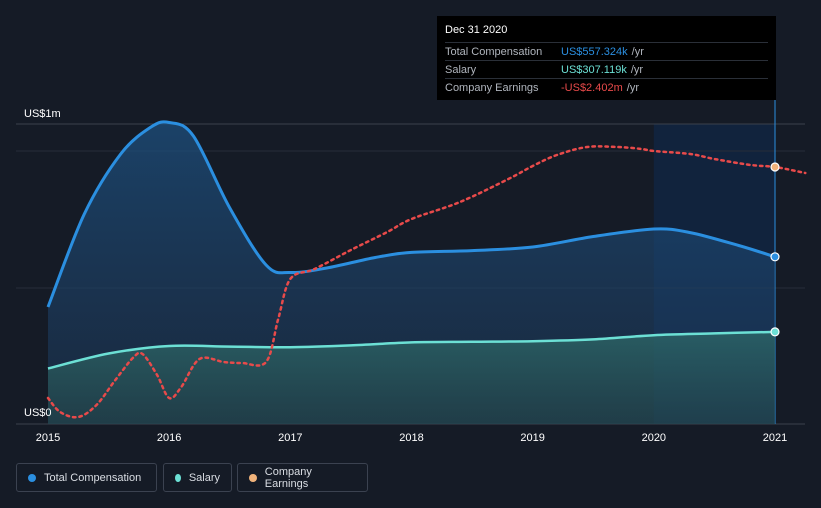 The width and height of the screenshot is (821, 508). What do you see at coordinates (494, 51) in the screenshot?
I see `tooltip-label: Total Compensation` at bounding box center [494, 51].